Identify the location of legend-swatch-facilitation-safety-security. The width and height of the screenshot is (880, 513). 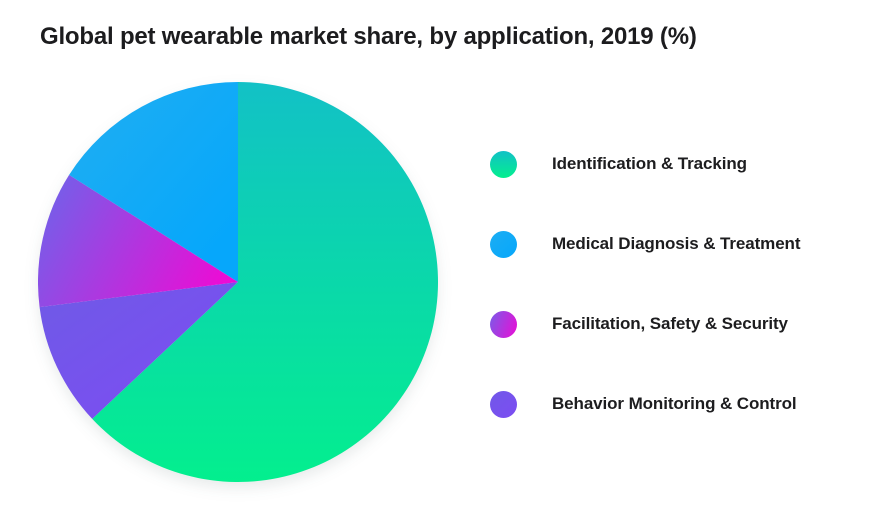
(503, 324).